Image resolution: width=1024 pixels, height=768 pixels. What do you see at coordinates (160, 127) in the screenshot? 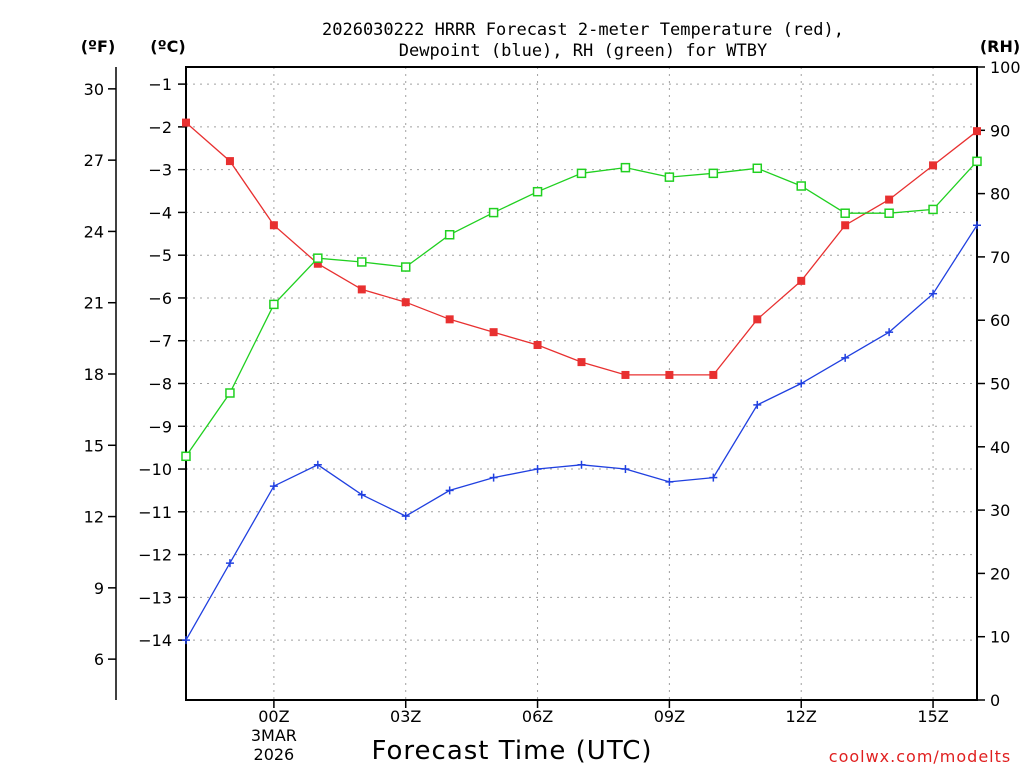
I see `celsius-tick-label: −2` at bounding box center [160, 127].